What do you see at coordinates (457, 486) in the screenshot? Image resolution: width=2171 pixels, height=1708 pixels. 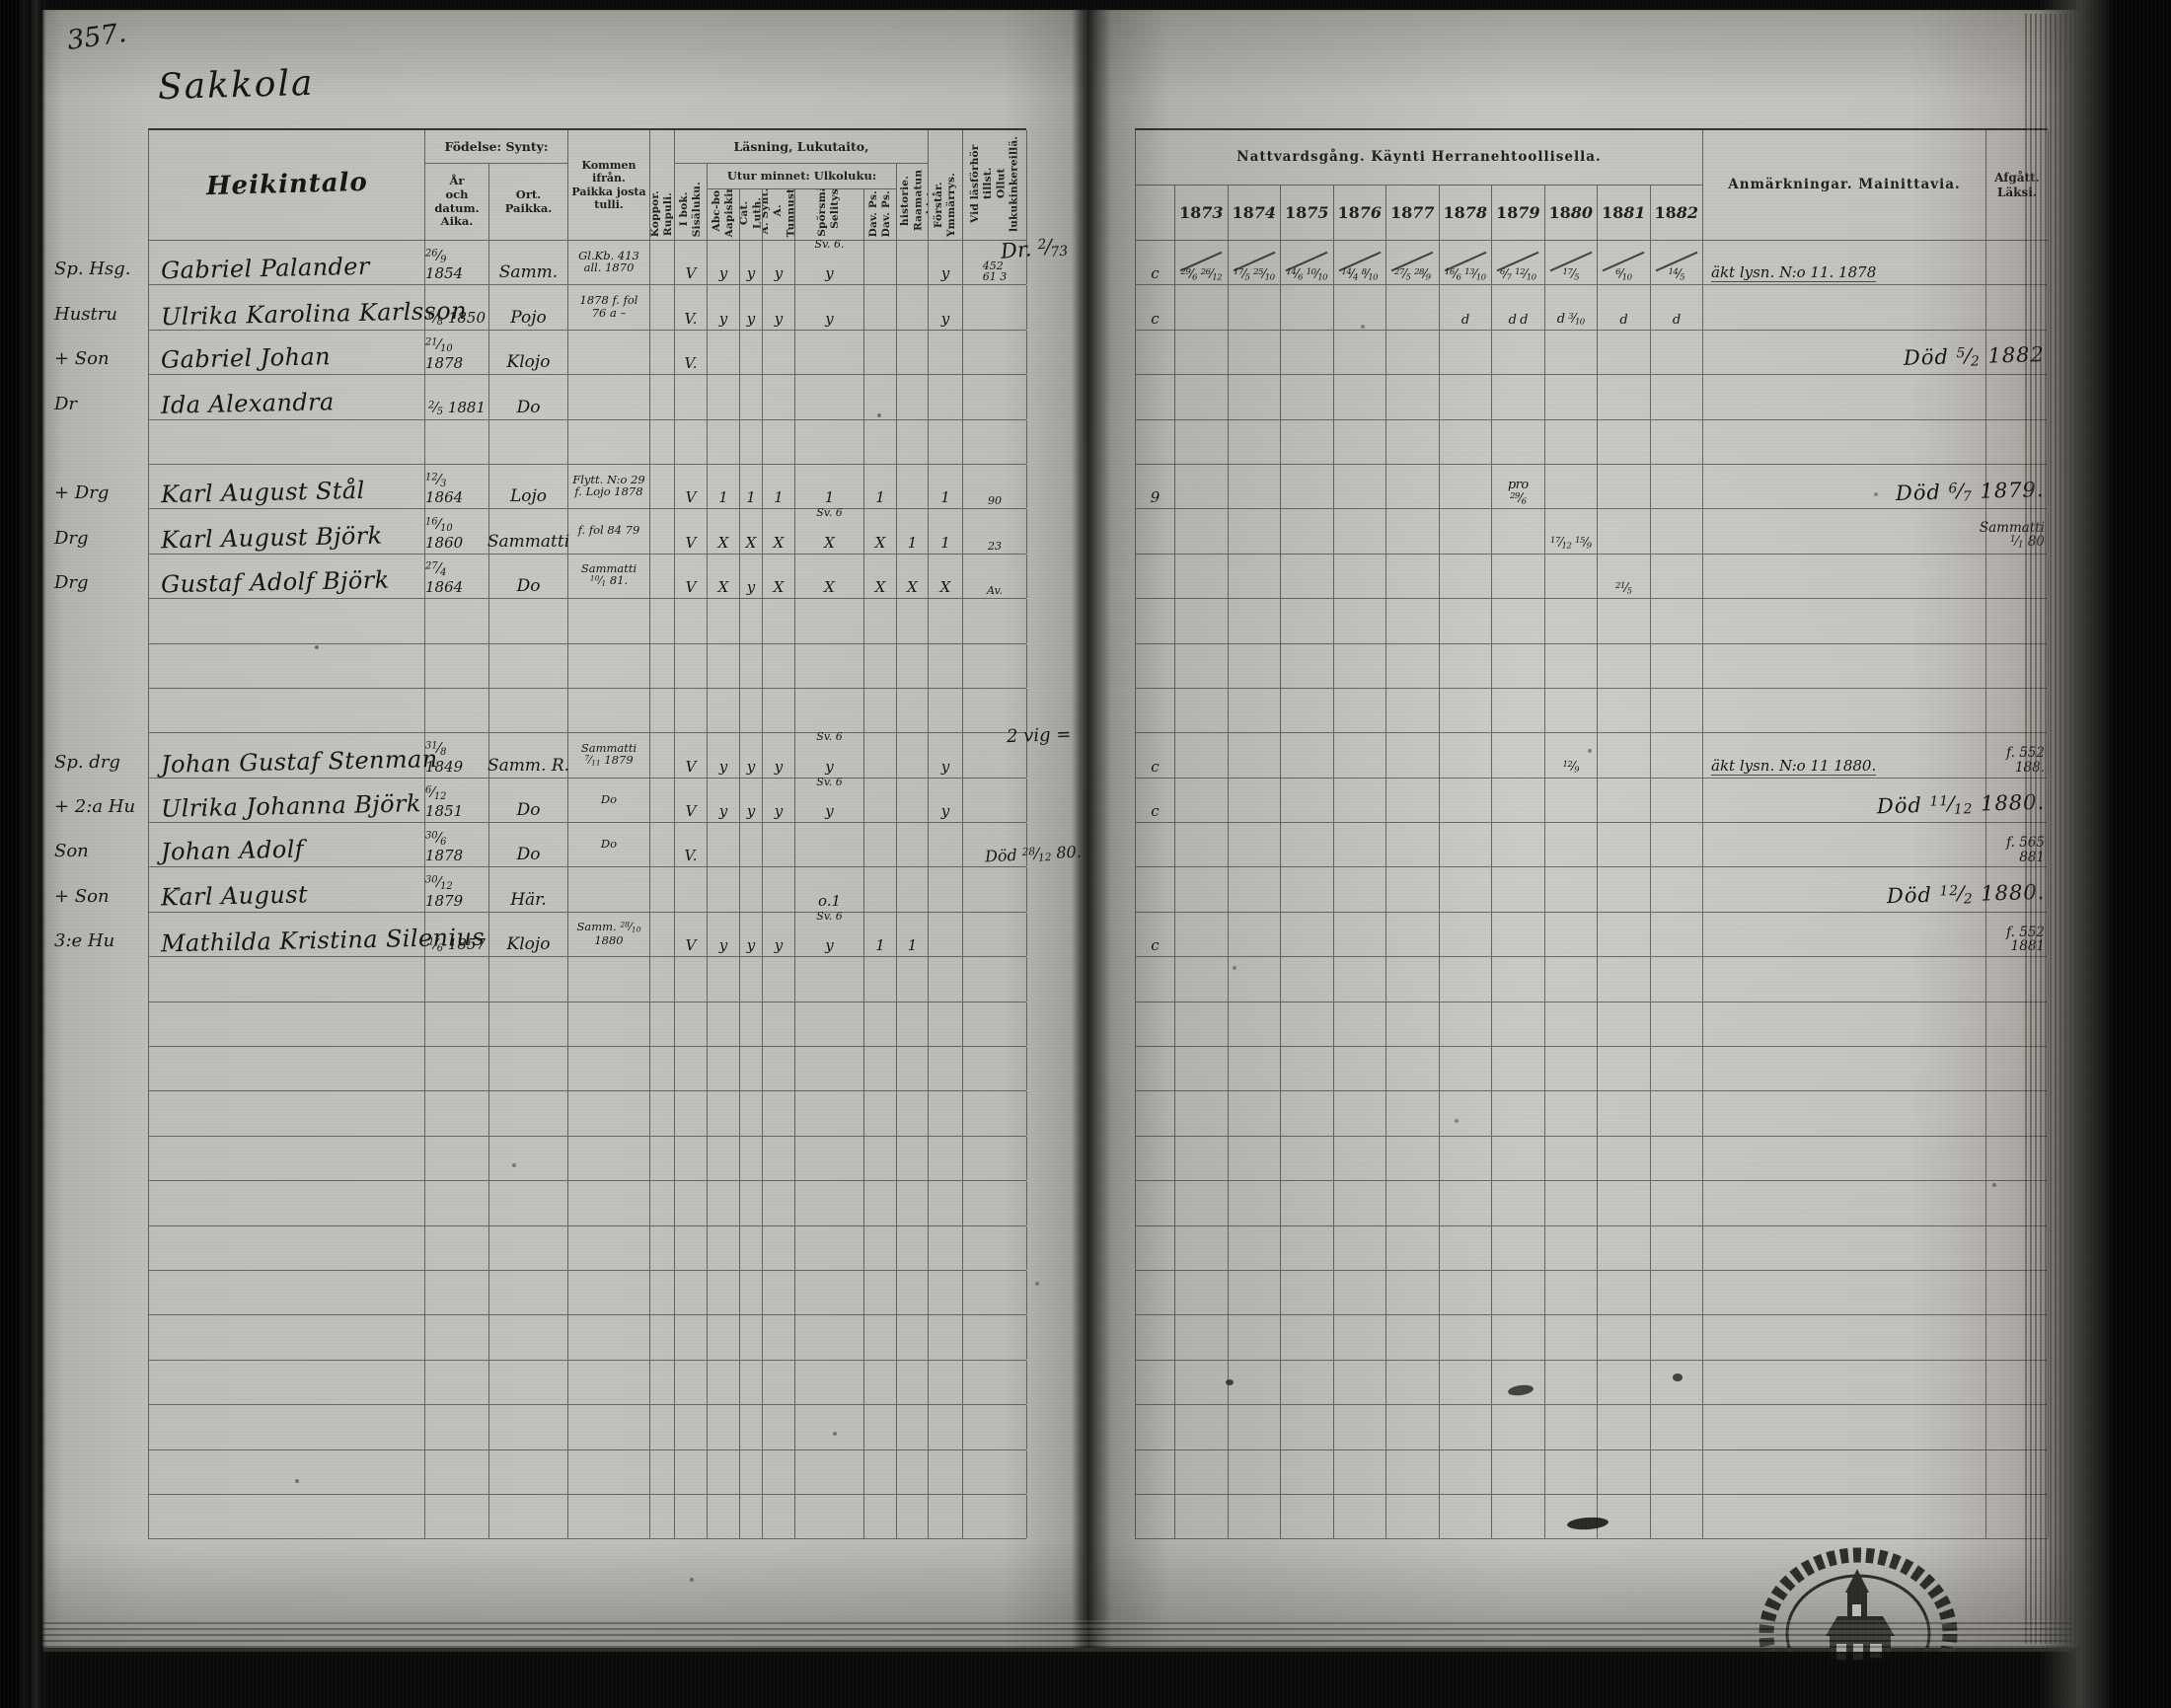 I see `birth-date-cell: 12⁄3 1864` at bounding box center [457, 486].